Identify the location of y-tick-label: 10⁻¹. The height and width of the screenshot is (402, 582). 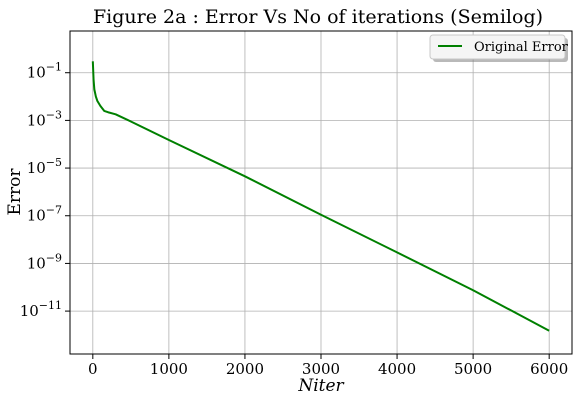
(44, 71).